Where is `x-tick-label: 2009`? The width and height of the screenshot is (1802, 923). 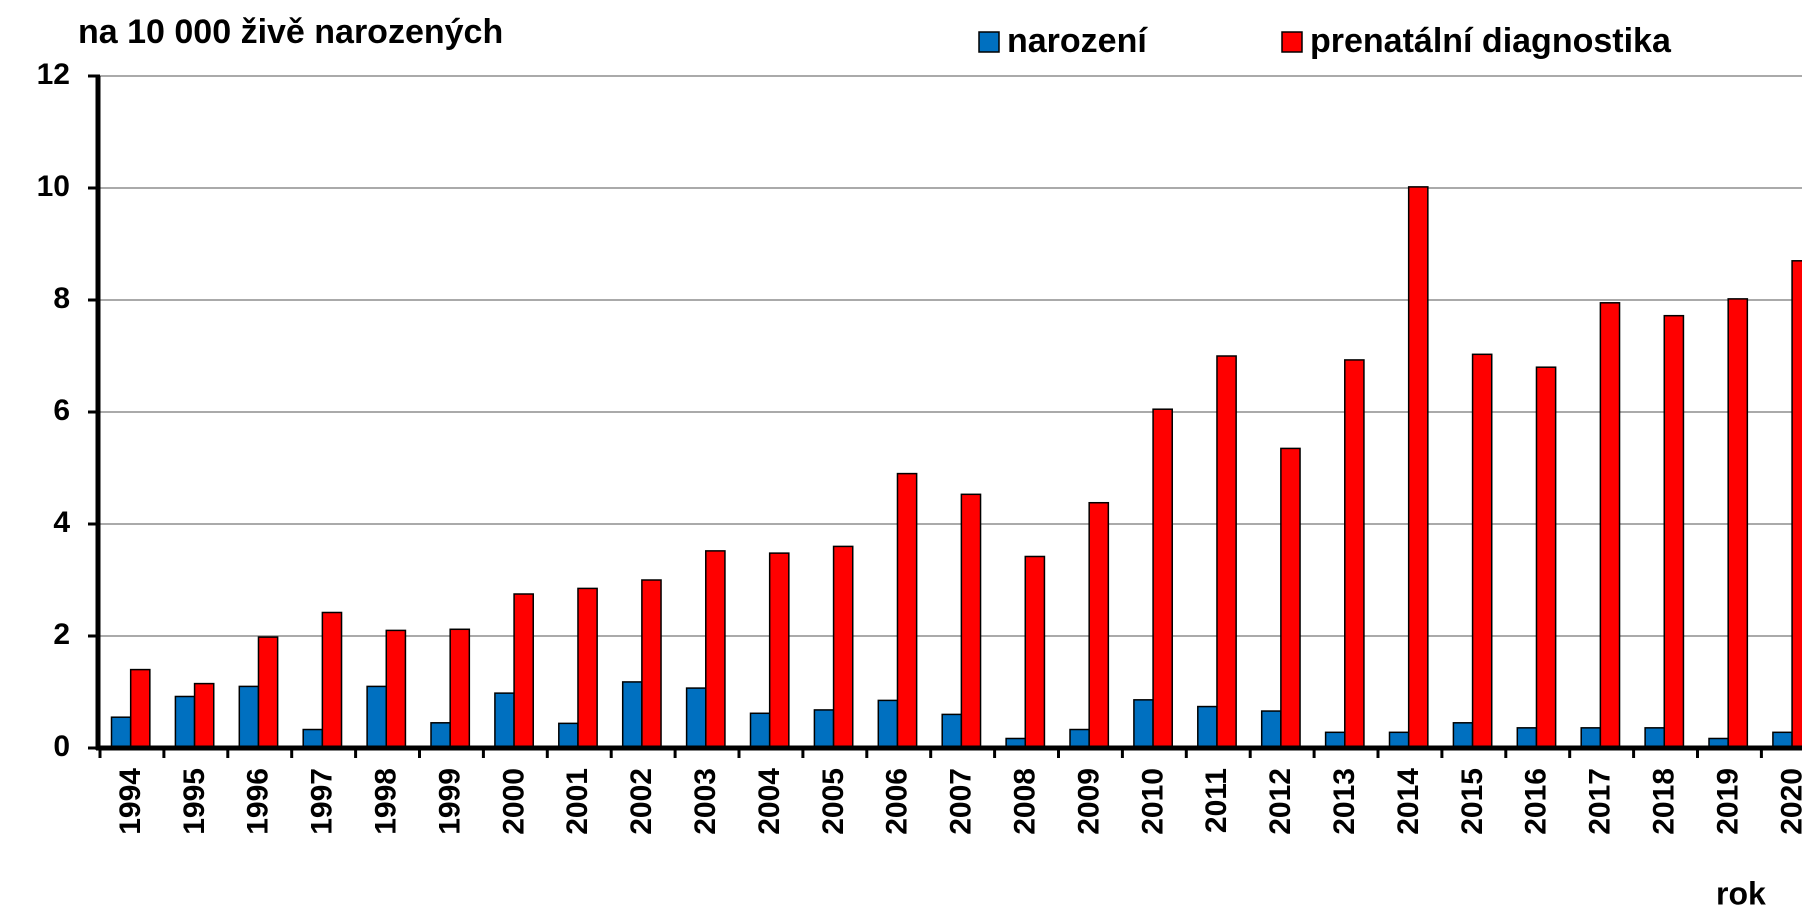
x-tick-label: 2009 is located at coordinates (1088, 801).